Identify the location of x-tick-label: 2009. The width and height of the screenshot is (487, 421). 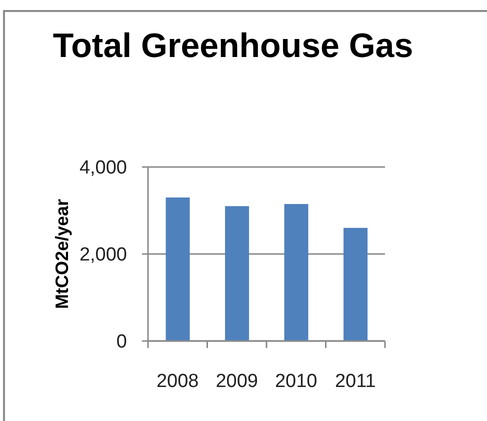
(237, 381).